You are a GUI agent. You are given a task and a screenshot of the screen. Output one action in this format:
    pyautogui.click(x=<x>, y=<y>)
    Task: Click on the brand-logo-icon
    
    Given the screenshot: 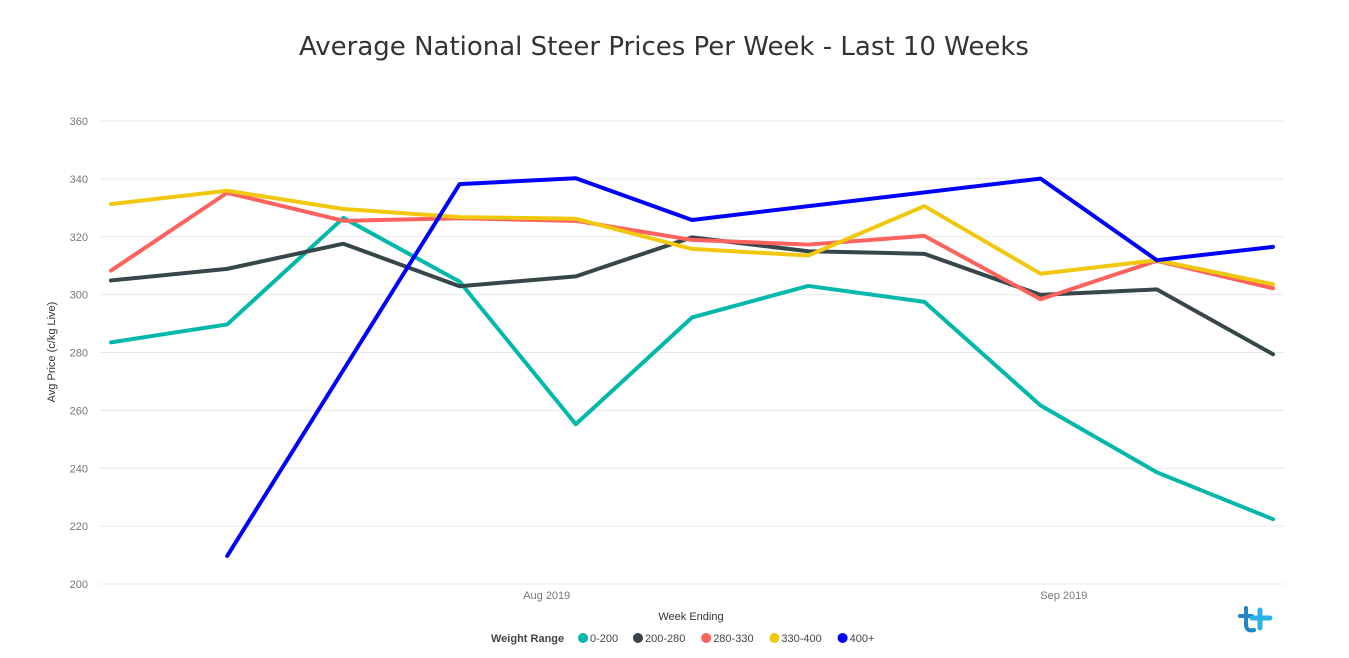 What is the action you would take?
    pyautogui.click(x=1255, y=619)
    